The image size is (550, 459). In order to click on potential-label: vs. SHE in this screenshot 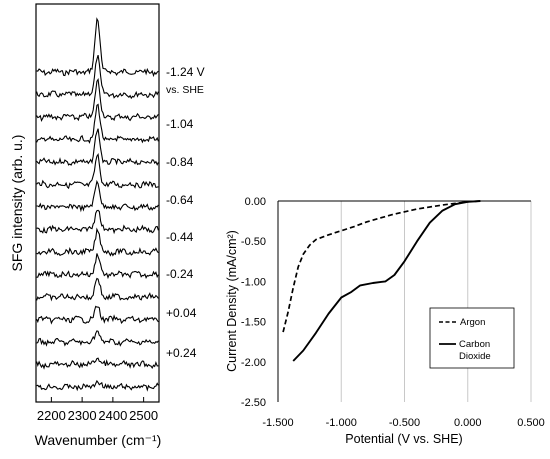, I will do `click(185, 90)`.